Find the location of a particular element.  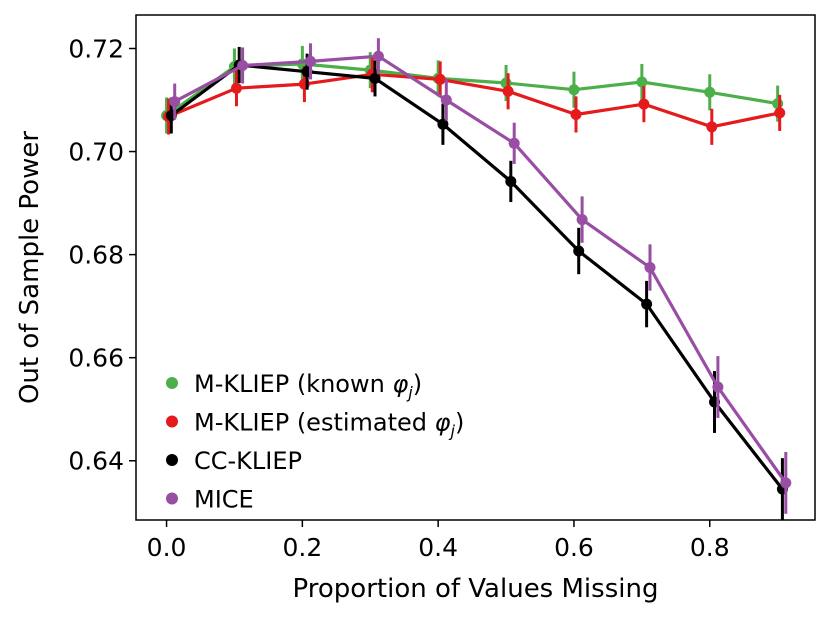

y-tick-label: 0.68 is located at coordinates (96, 255).